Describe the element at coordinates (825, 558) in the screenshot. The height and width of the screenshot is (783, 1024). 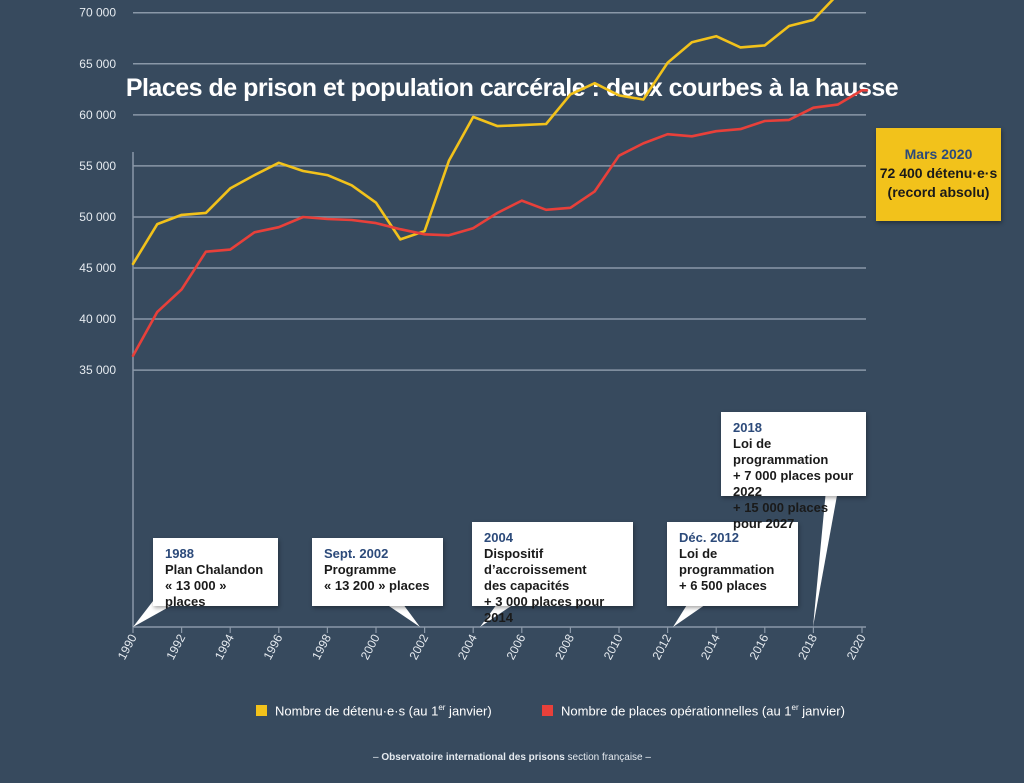
I see `pointer-2018` at that location.